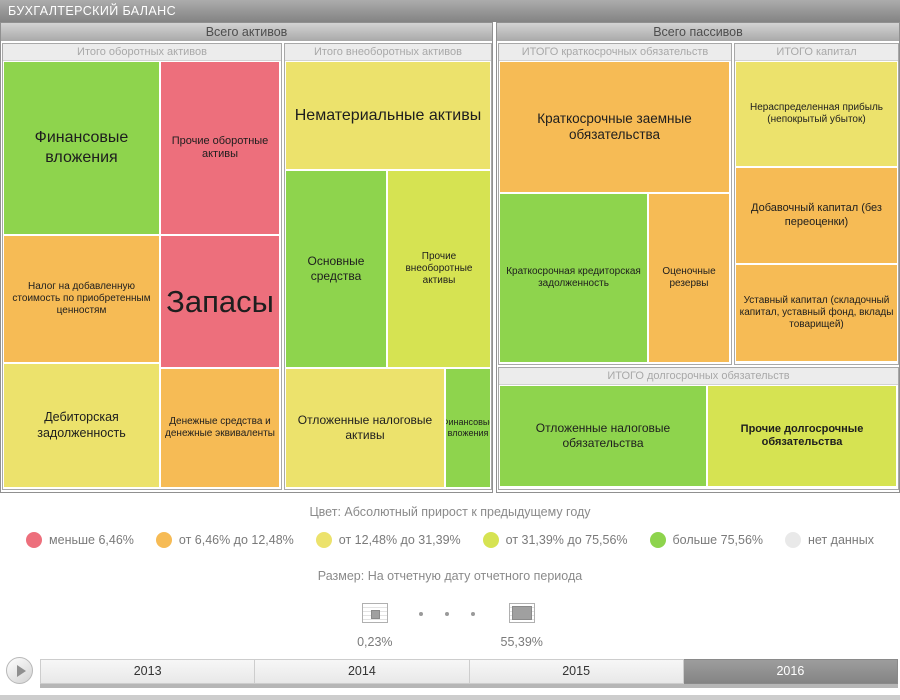 Image resolution: width=900 pixels, height=700 pixels. I want to click on legend-label: от 31,39% до 75,56%, so click(566, 540).